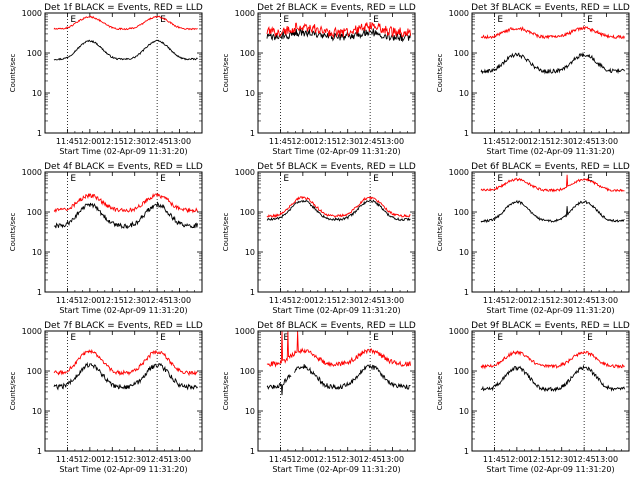 The width and height of the screenshot is (640, 480). What do you see at coordinates (123, 326) in the screenshot?
I see `panel-title: Det 7f BLACK = Events, RED = LLD` at bounding box center [123, 326].